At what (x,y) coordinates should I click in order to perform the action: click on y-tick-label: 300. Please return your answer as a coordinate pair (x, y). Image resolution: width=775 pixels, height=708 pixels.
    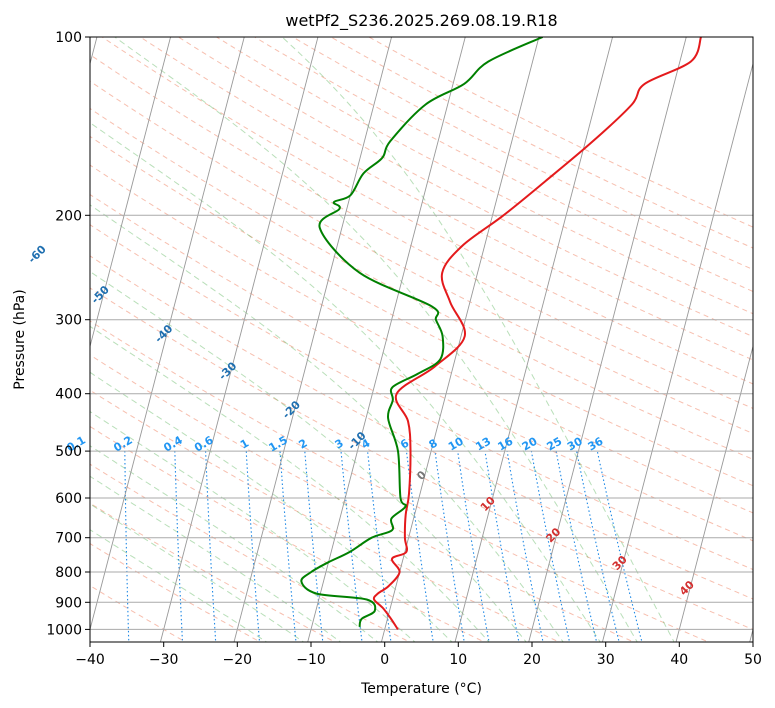
    Looking at the image, I should click on (68, 321).